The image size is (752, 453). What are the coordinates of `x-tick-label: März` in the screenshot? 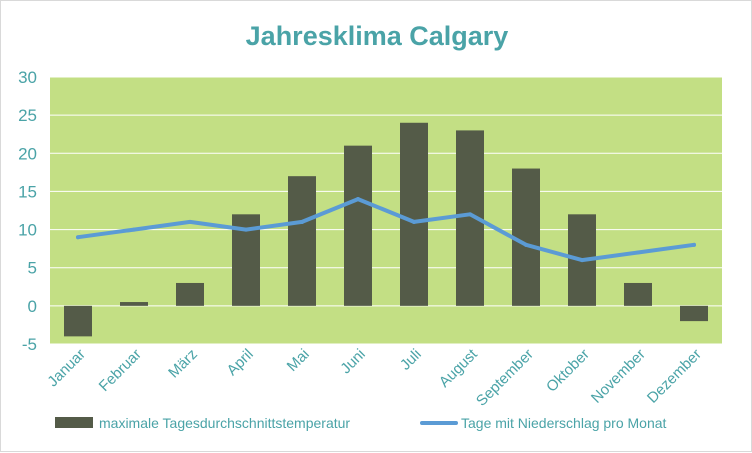 It's located at (183, 364).